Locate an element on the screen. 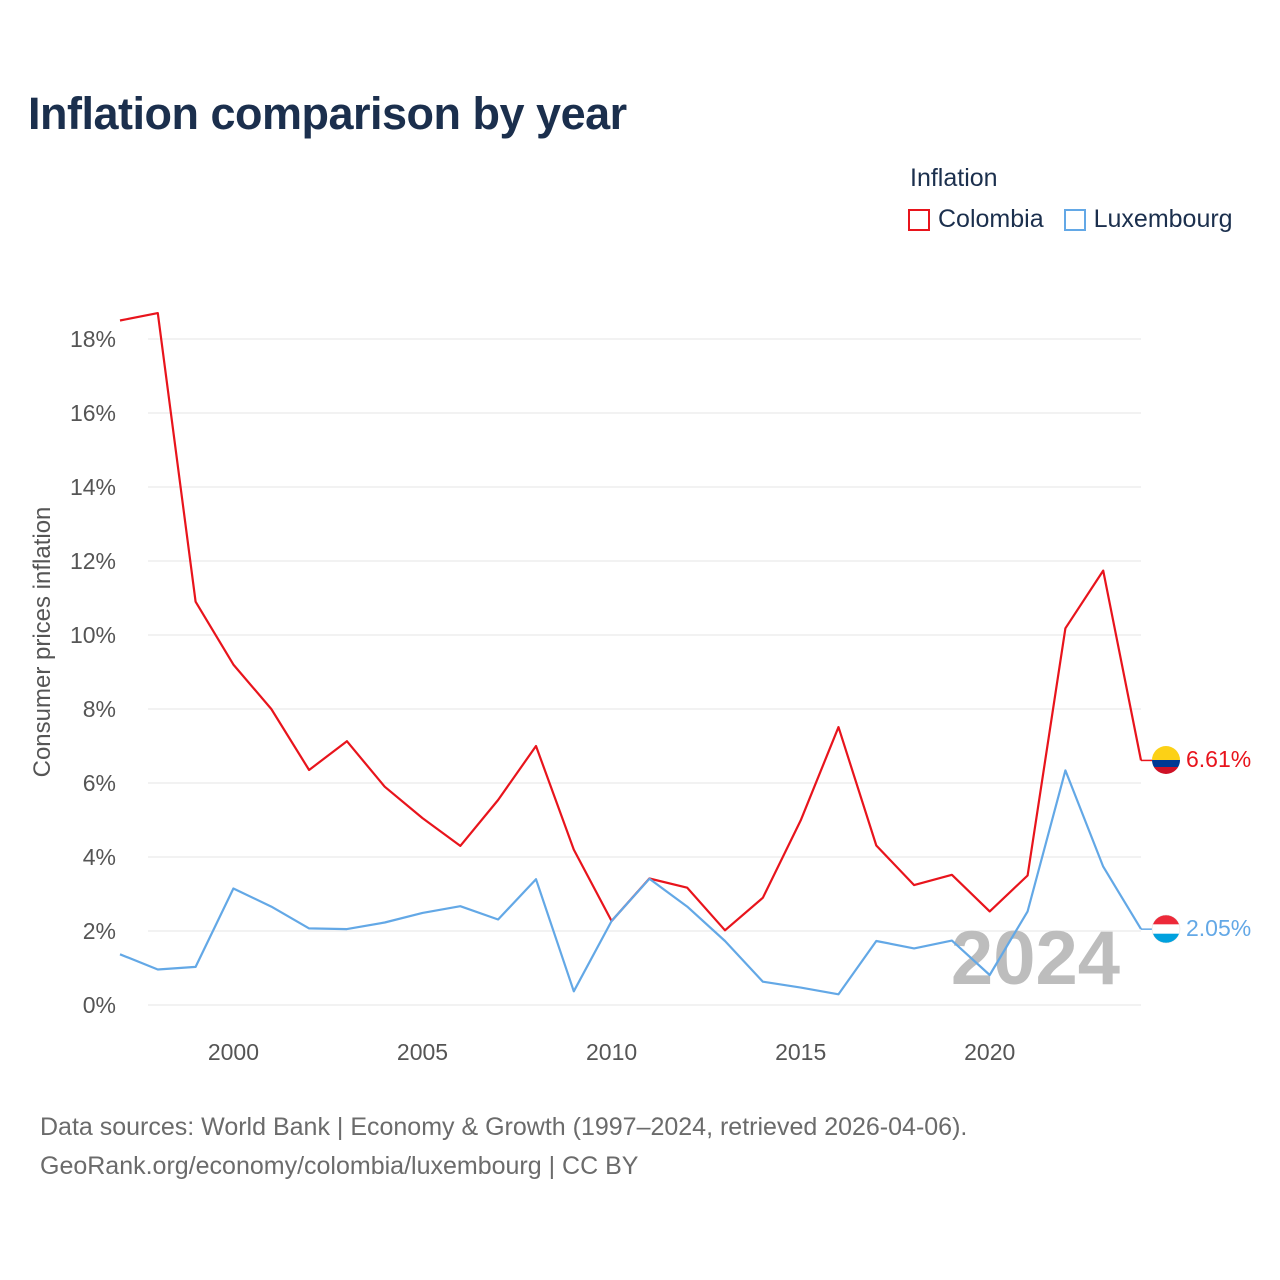  x-tick-label: 2010 is located at coordinates (611, 1052).